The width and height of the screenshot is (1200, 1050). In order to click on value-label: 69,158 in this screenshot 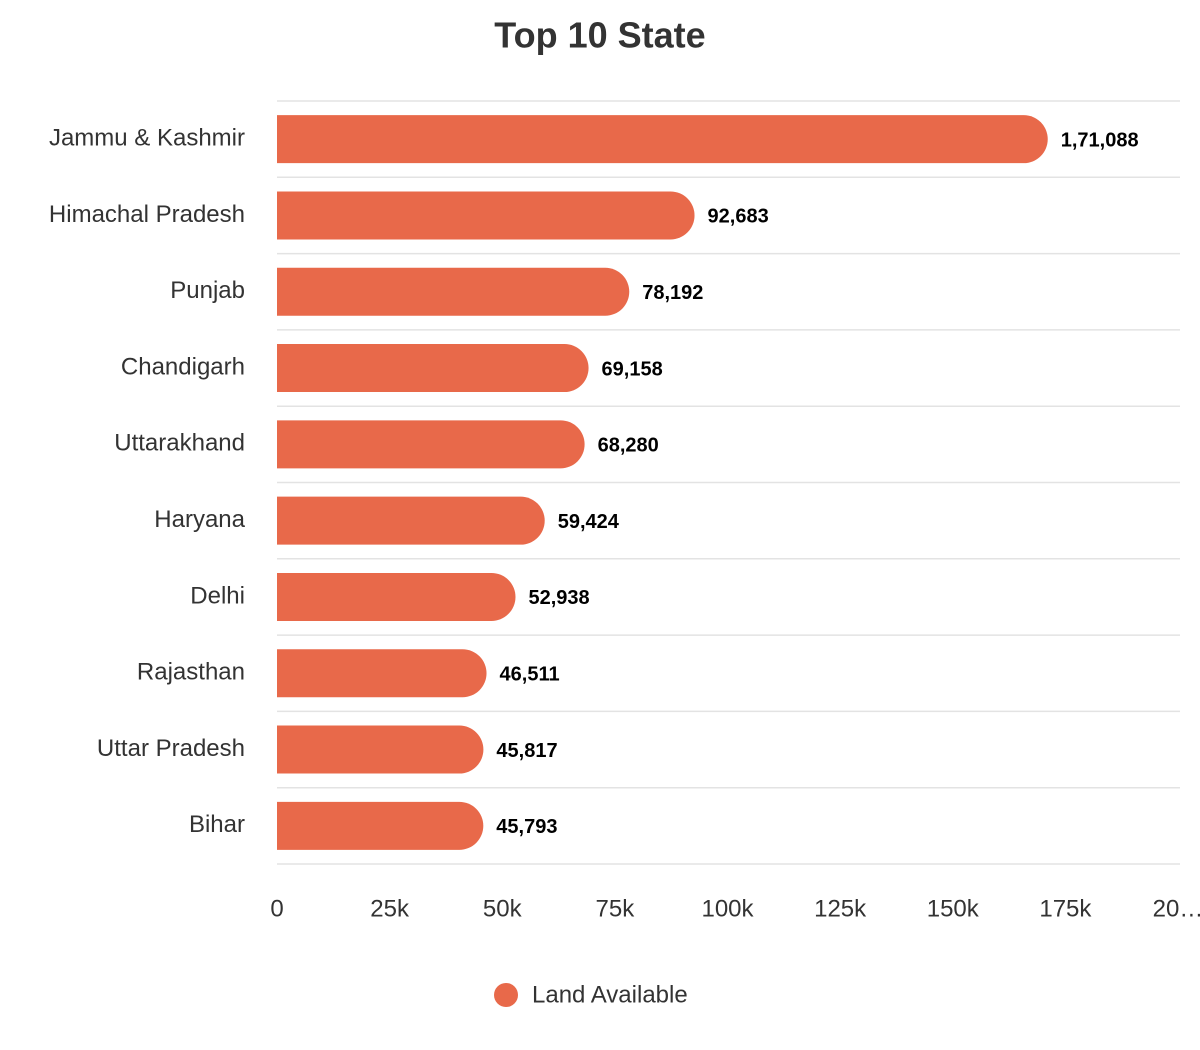, I will do `click(632, 369)`.